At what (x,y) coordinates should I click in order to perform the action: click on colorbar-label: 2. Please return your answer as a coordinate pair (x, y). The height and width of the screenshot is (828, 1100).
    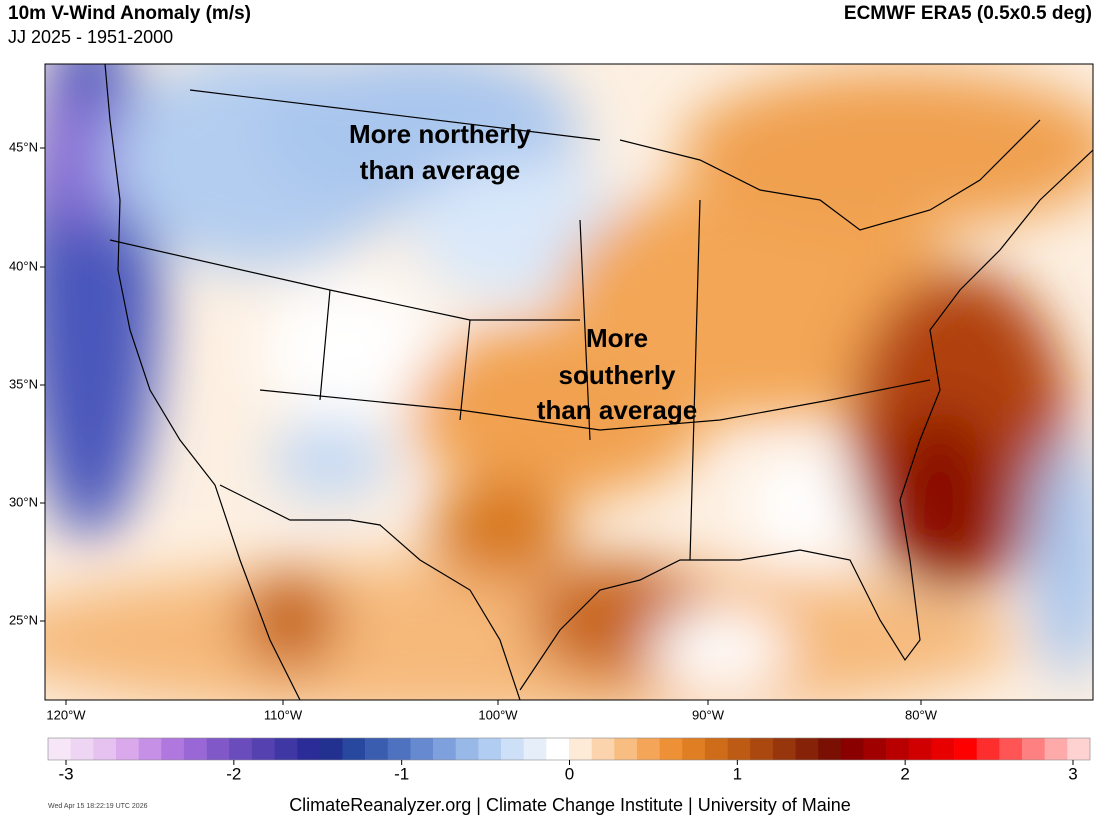
    Looking at the image, I should click on (904, 773).